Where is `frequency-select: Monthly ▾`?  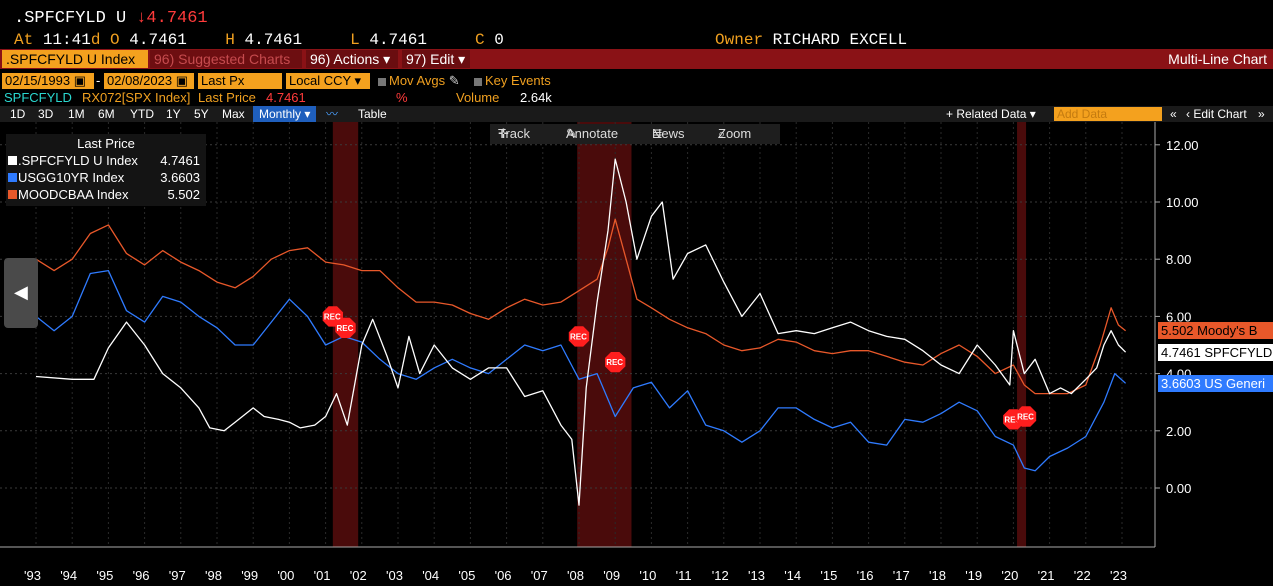
frequency-select: Monthly ▾ is located at coordinates (285, 114).